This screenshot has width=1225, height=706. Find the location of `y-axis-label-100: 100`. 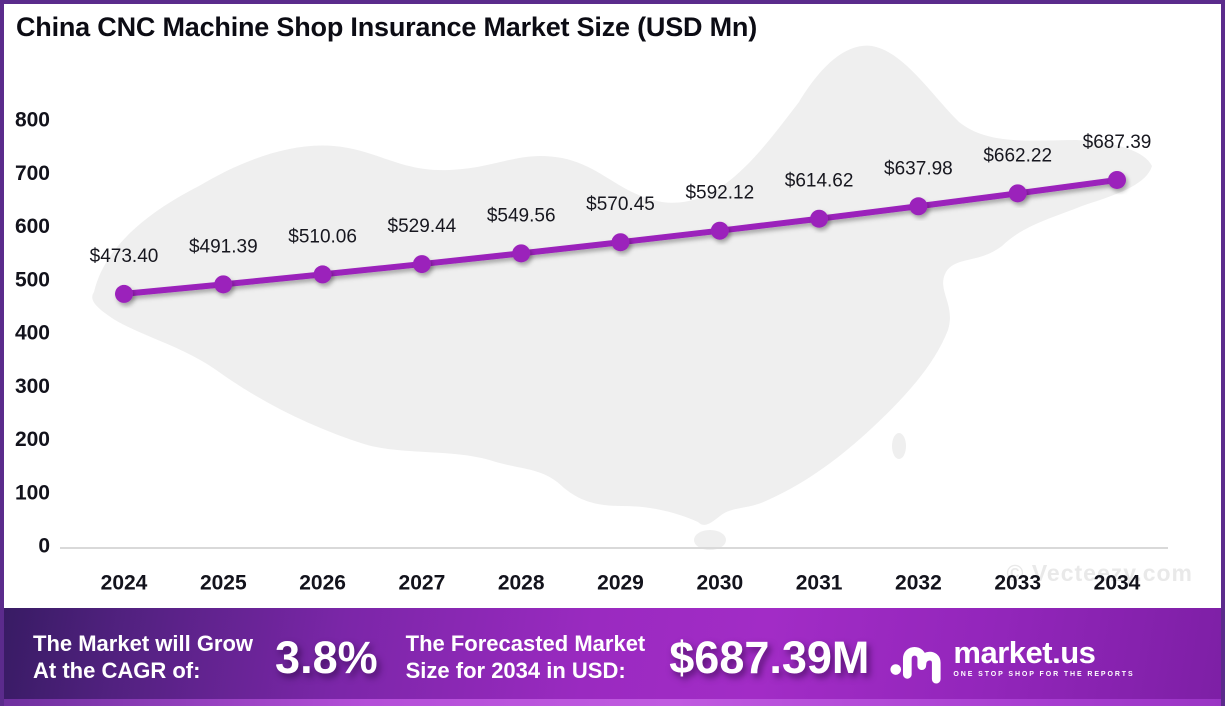

y-axis-label-100: 100 is located at coordinates (32, 492).